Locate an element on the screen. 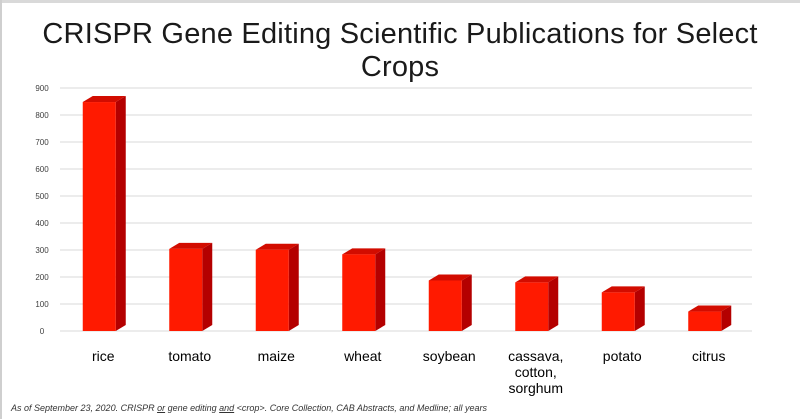 This screenshot has width=800, height=419. y-tick-label: 300 is located at coordinates (42, 250).